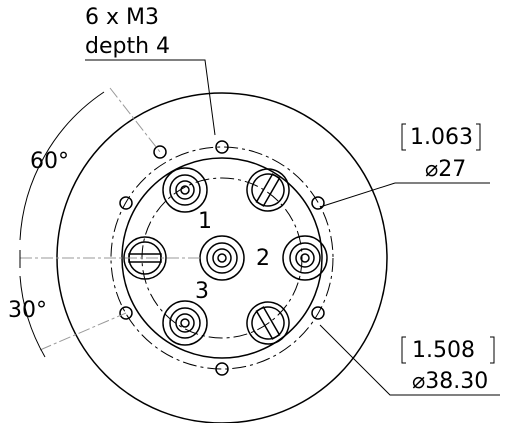  Describe the element at coordinates (202, 291) in the screenshot. I see `label-3: 3` at that location.